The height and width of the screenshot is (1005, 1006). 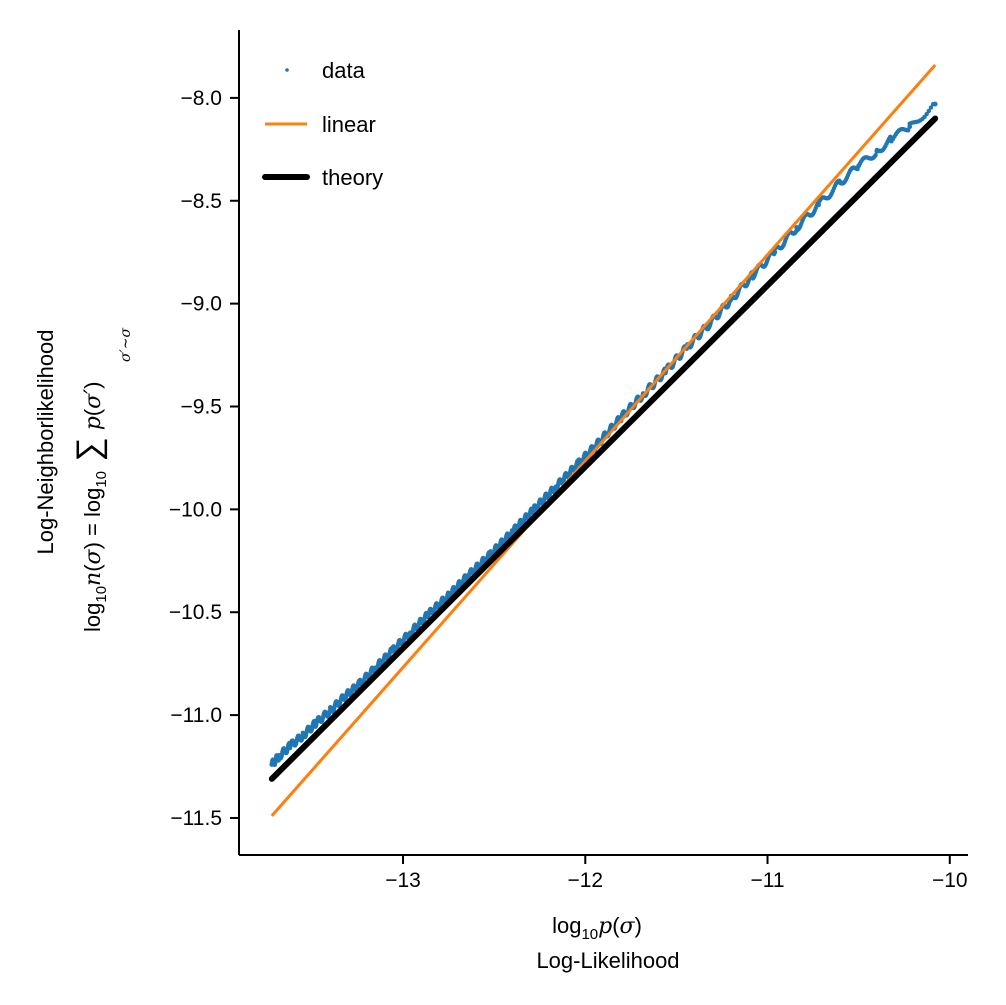 What do you see at coordinates (349, 124) in the screenshot?
I see `legend-linear-label: linear` at bounding box center [349, 124].